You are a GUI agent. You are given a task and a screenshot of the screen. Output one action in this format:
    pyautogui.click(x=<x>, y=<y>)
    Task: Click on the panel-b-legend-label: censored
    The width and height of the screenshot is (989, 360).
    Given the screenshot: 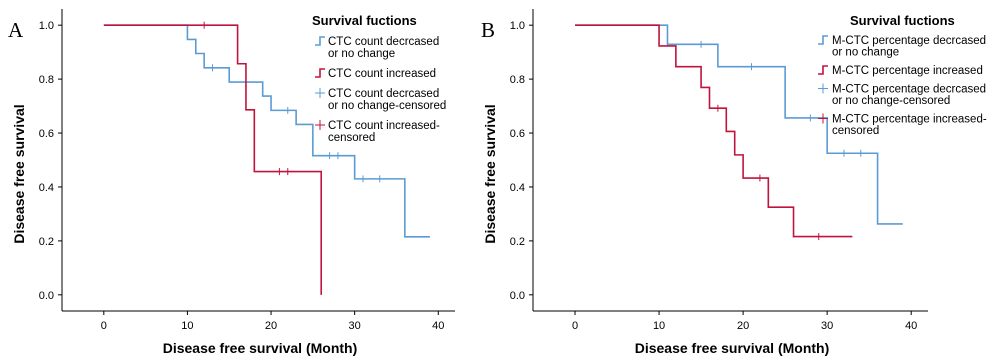 What is the action you would take?
    pyautogui.click(x=855, y=131)
    